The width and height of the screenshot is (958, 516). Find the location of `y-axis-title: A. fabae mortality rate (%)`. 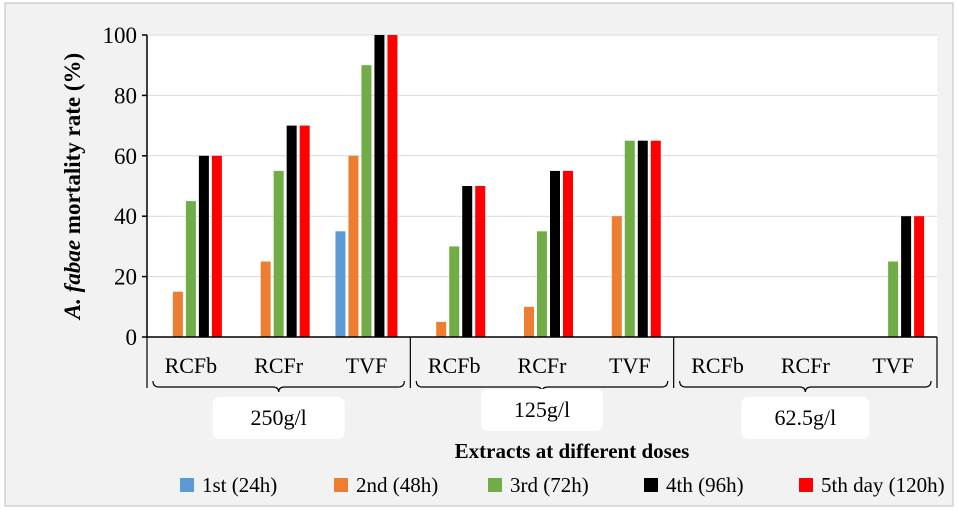

y-axis-title: A. fabae mortality rate (%) is located at coordinates (72, 187).